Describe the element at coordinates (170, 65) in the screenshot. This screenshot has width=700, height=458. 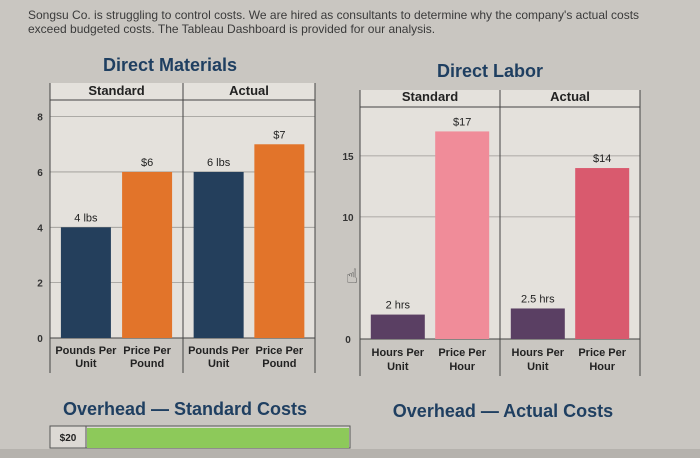
I see `chart-title: Direct Materials` at that location.